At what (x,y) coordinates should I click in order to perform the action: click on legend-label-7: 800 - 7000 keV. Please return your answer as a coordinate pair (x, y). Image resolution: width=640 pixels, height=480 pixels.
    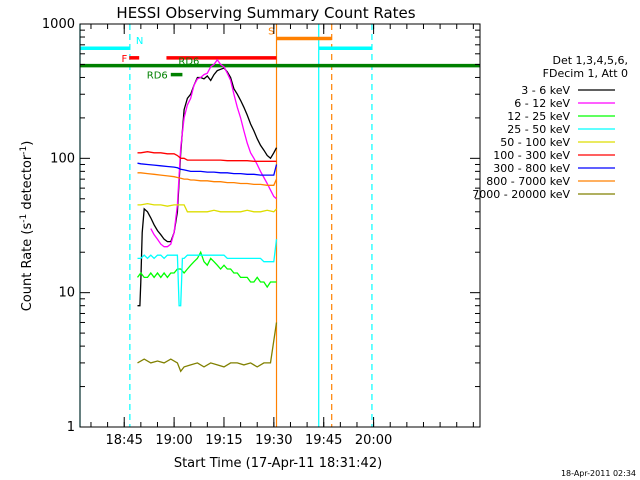
    Looking at the image, I should click on (528, 181).